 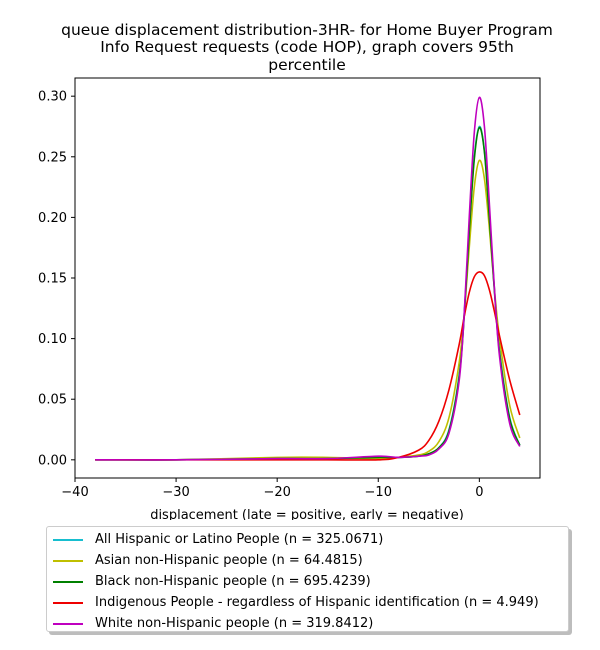 I want to click on y-tick-label: 0.00, so click(x=52, y=460).